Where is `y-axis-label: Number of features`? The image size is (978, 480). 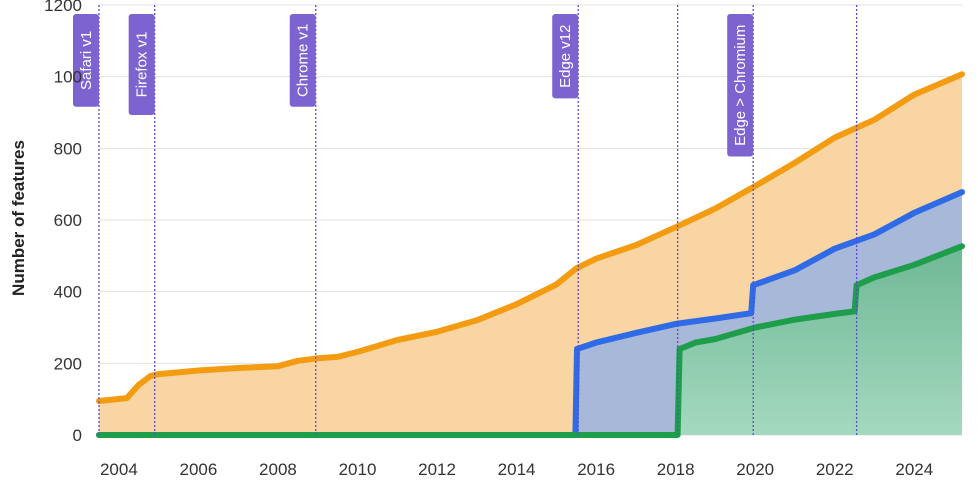
y-axis-label: Number of features is located at coordinates (18, 218).